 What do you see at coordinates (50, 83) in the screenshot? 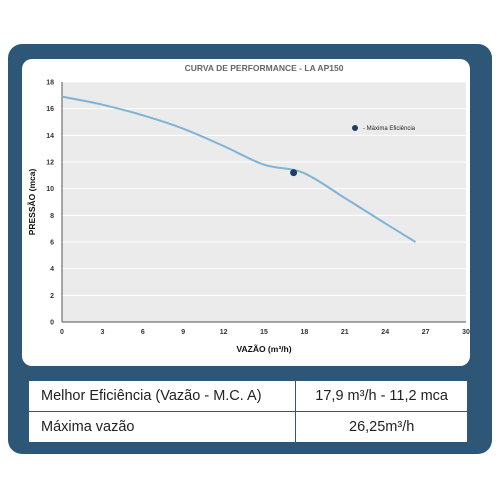
I see `y-tick-label: 18` at bounding box center [50, 83].